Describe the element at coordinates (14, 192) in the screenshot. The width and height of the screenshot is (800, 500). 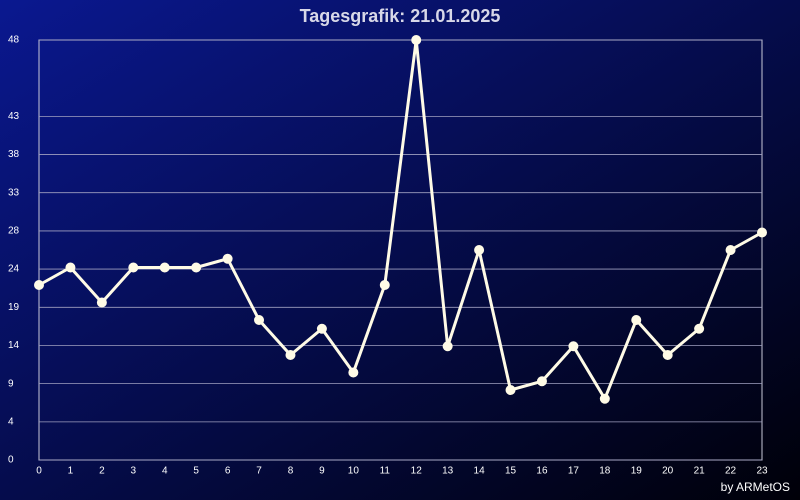
I see `y-tick-label: 33` at that location.